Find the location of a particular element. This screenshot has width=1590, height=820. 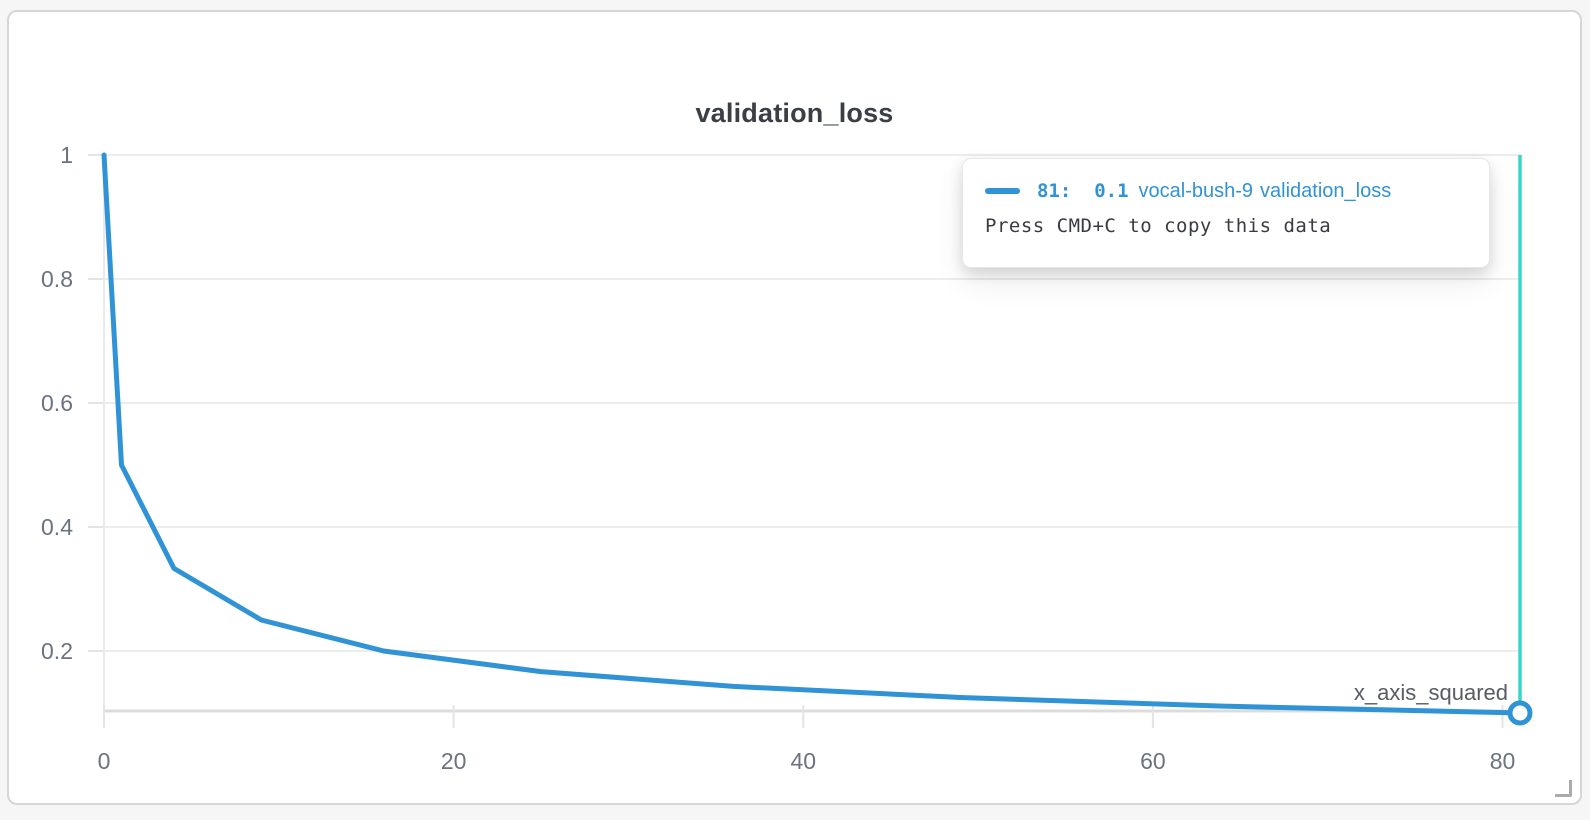

resize-handle-icon is located at coordinates (1563, 788).